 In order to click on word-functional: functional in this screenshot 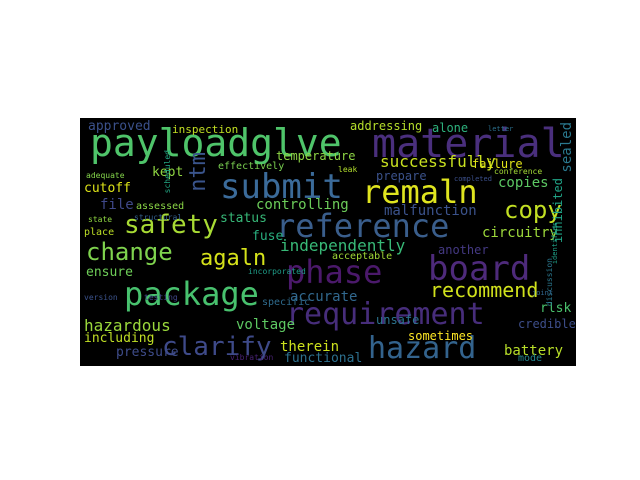, I will do `click(323, 358)`.